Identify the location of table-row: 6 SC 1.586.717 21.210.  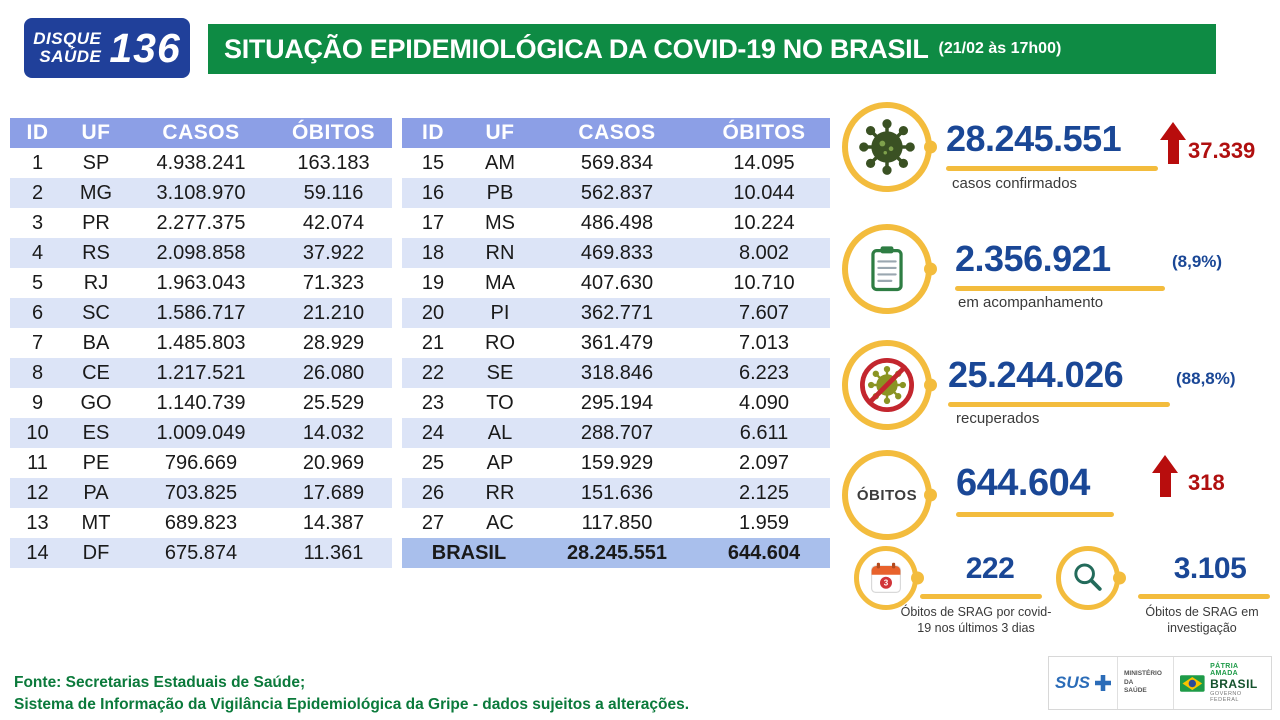
(201, 313).